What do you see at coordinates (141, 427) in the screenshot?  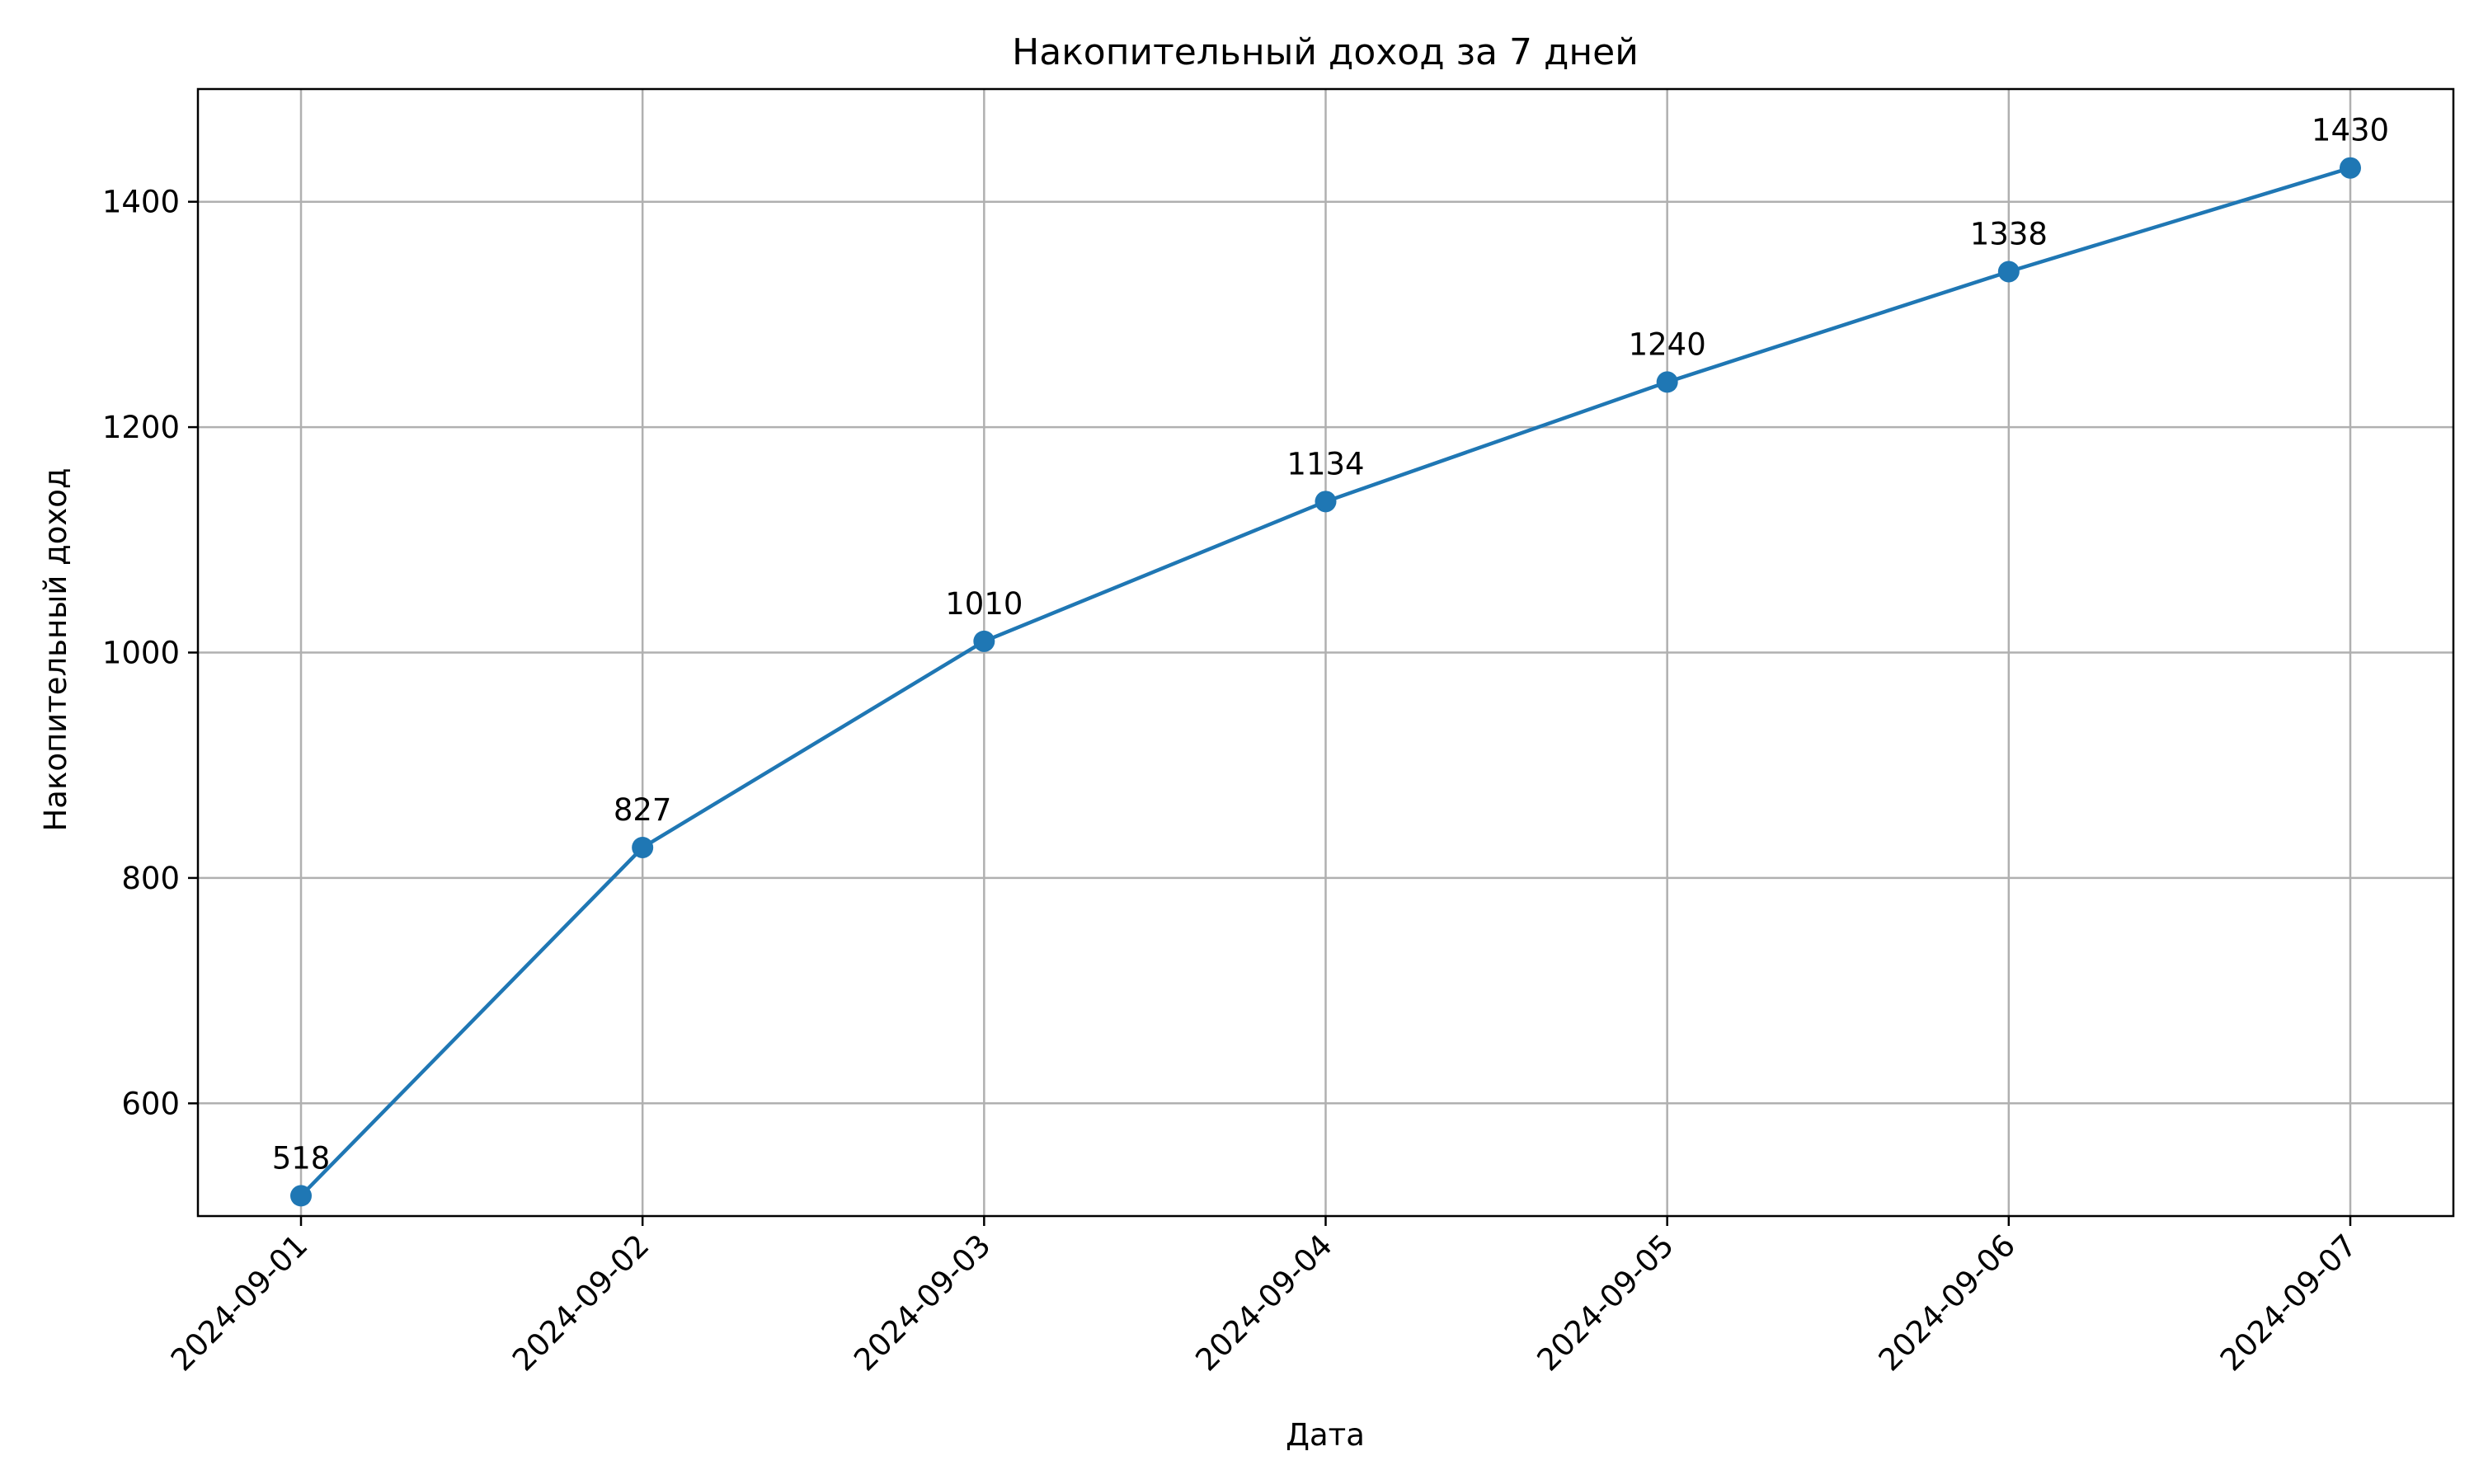 I see `y-tick-label: 1200` at bounding box center [141, 427].